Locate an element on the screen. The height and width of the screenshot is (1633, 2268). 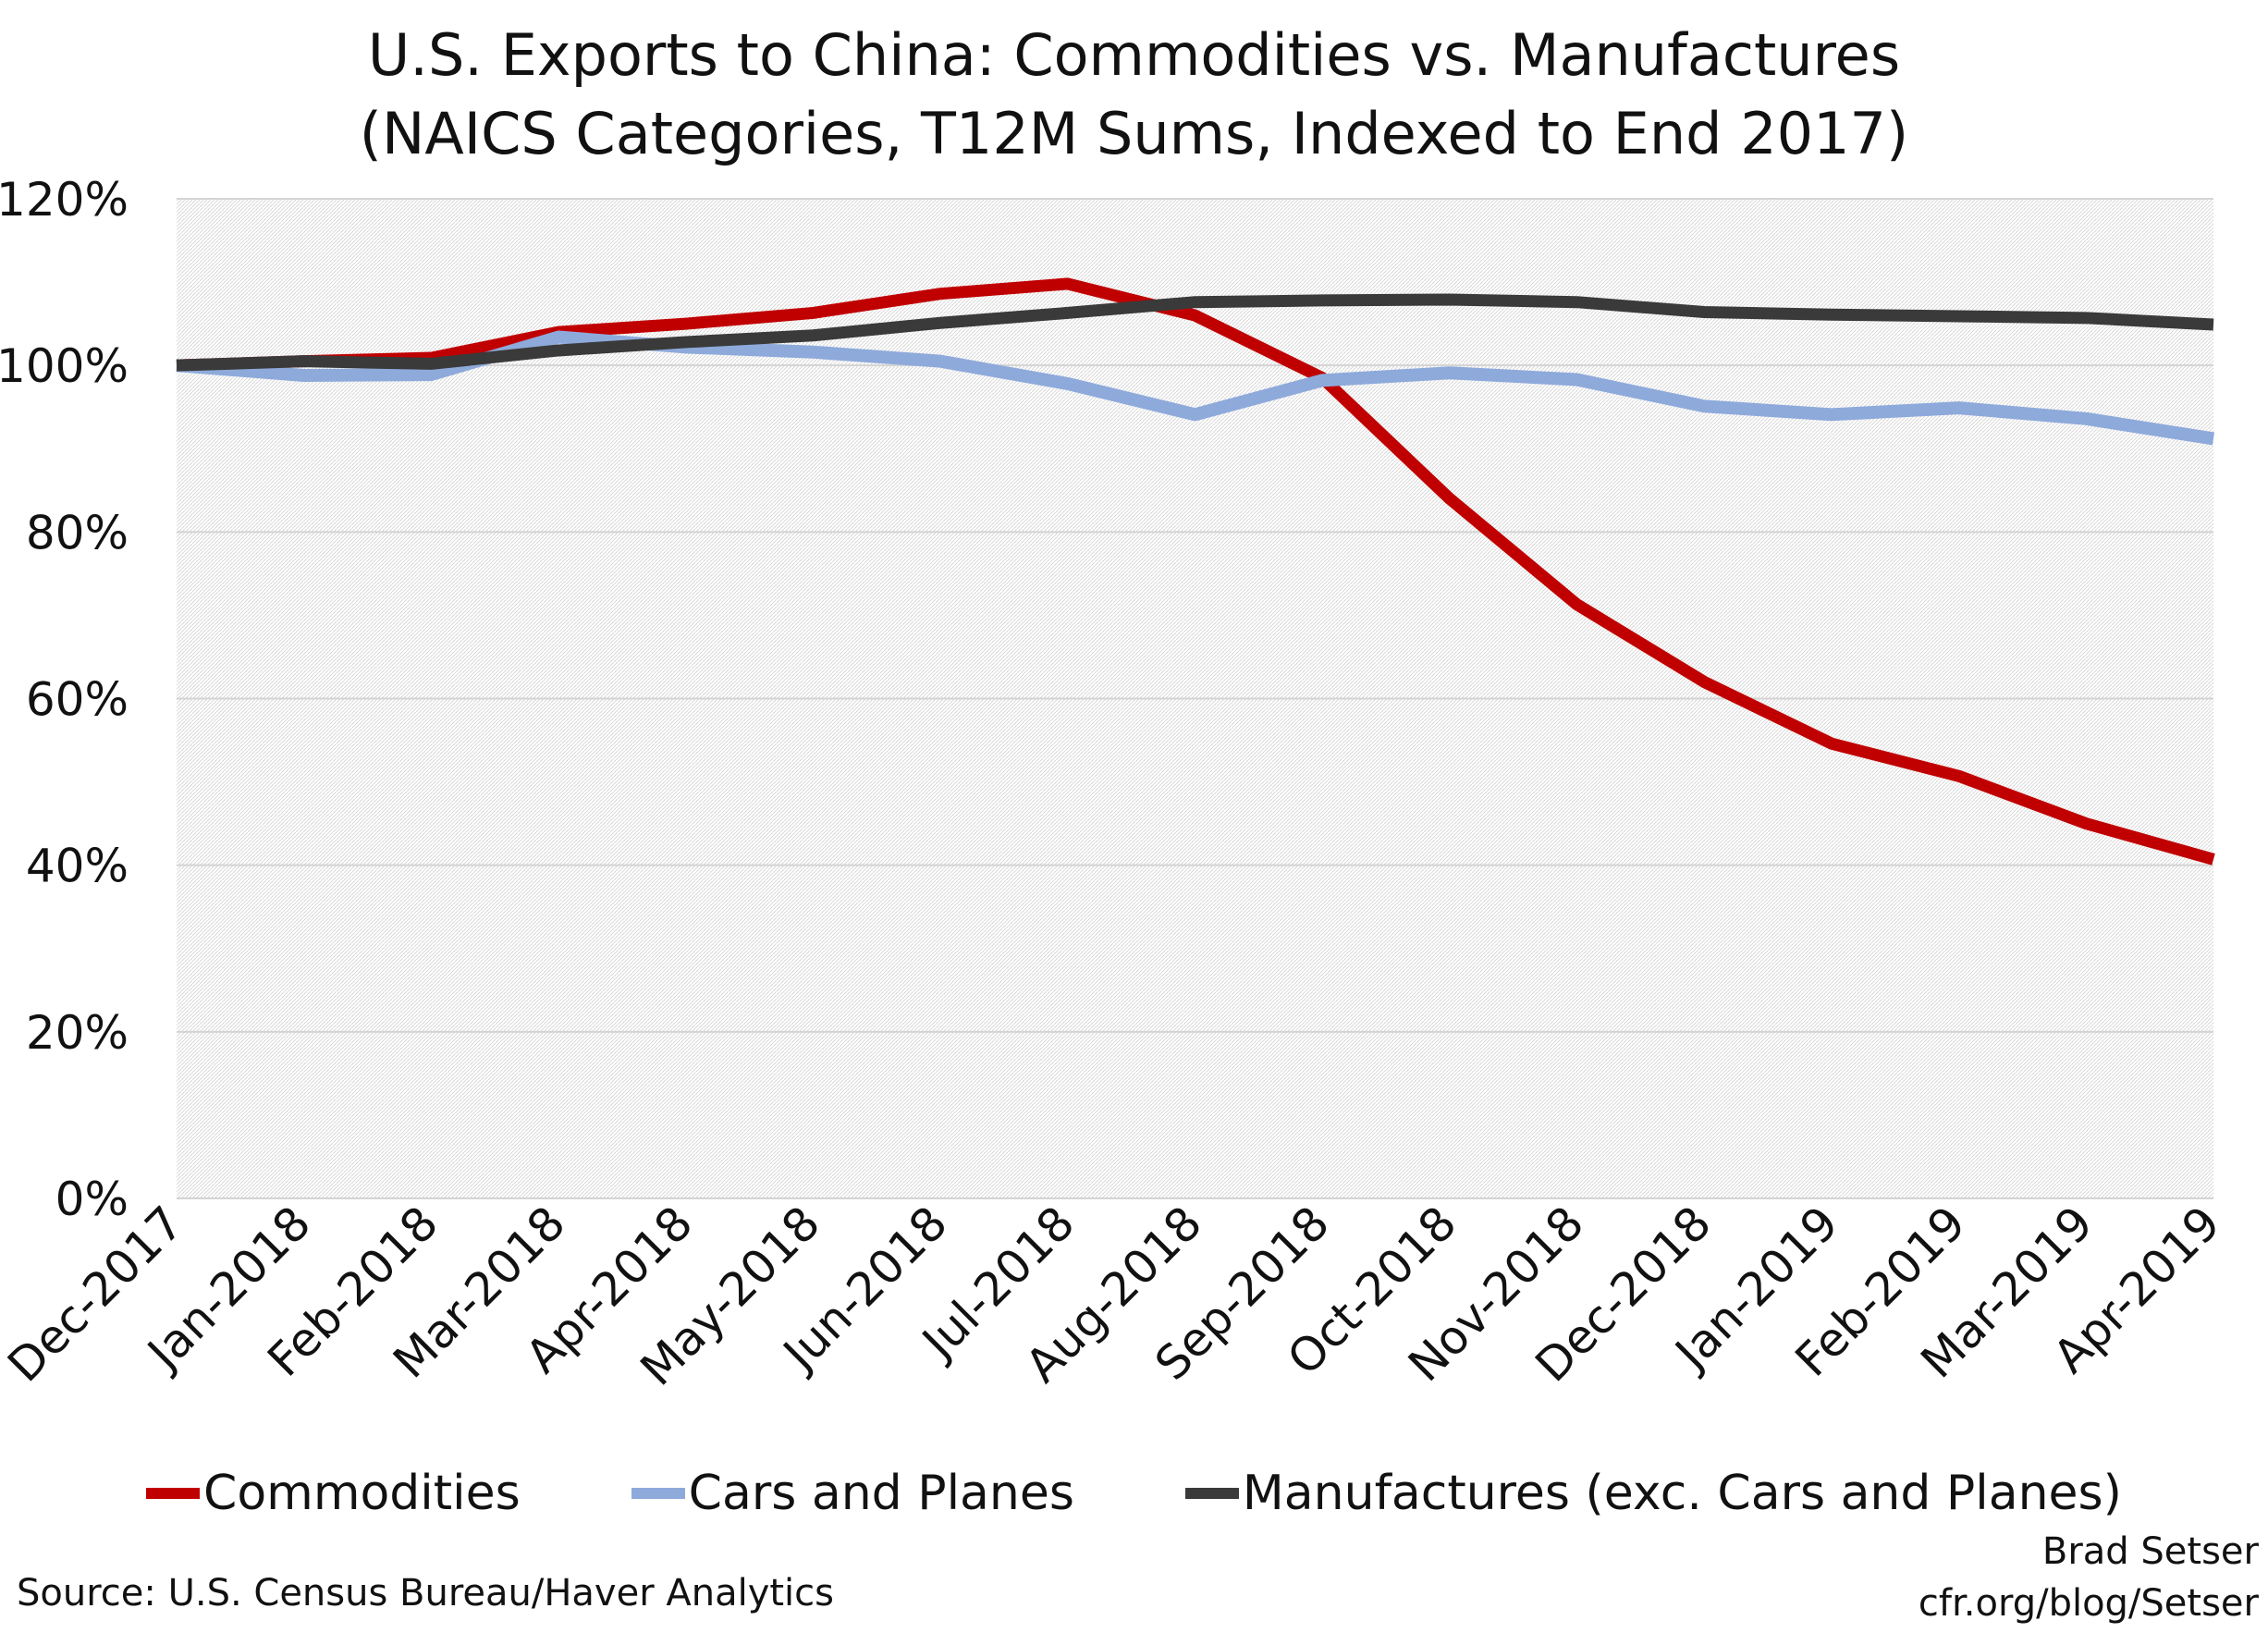
legend-item: Cars and Planes is located at coordinates (852, 1493).